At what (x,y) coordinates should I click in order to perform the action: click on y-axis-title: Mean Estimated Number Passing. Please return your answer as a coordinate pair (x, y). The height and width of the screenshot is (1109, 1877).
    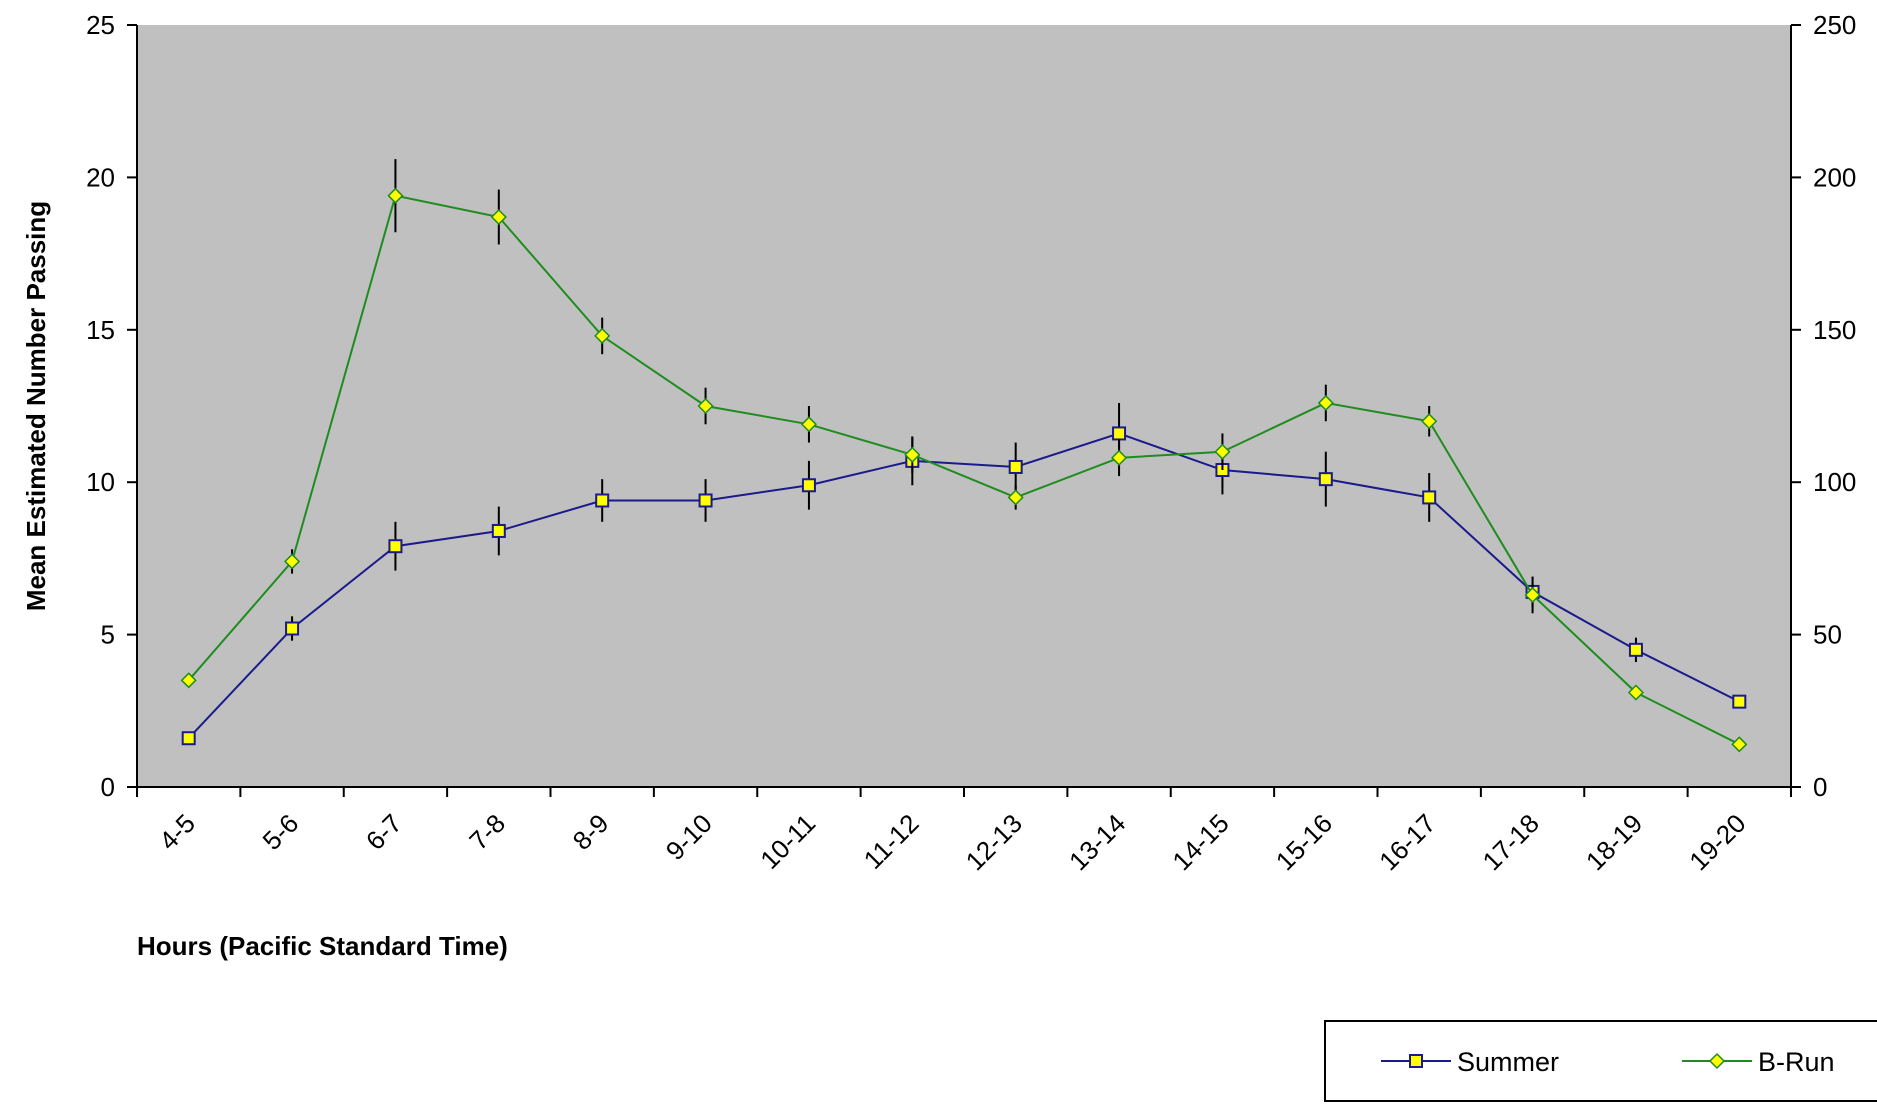
    Looking at the image, I should click on (36, 406).